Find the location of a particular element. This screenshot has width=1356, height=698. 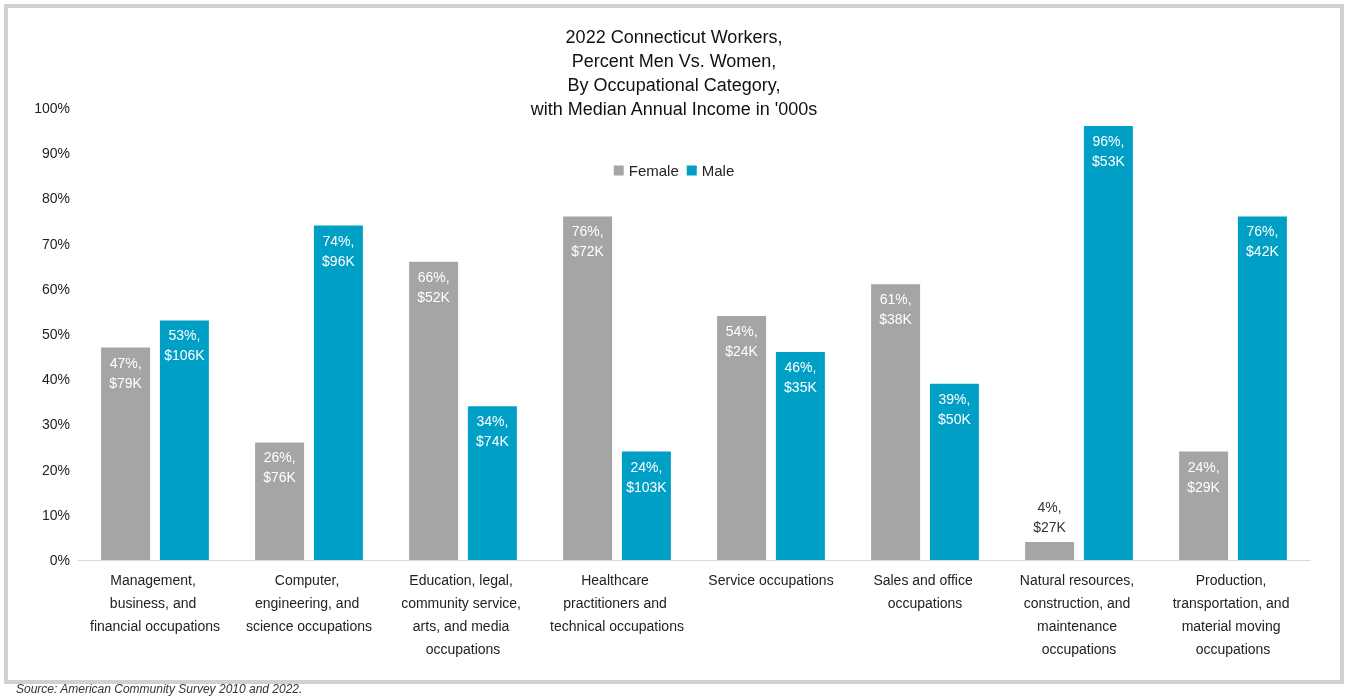

data-label: 53%, $106K is located at coordinates (185, 345).